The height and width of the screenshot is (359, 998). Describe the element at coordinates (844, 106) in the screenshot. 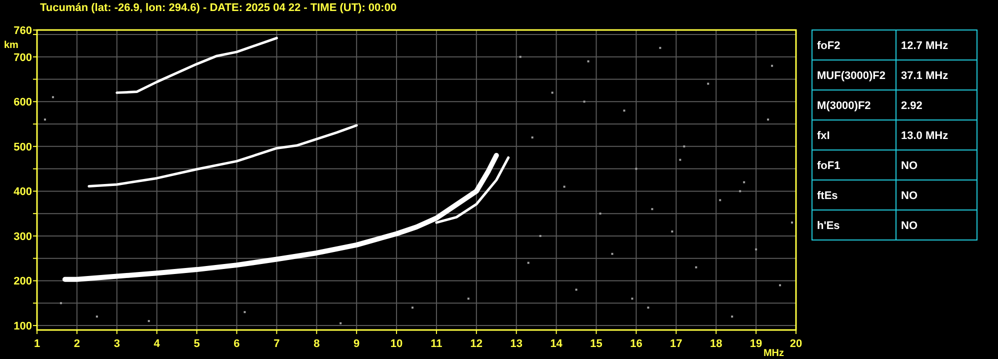

I see `category-label: M(3000)F2` at that location.